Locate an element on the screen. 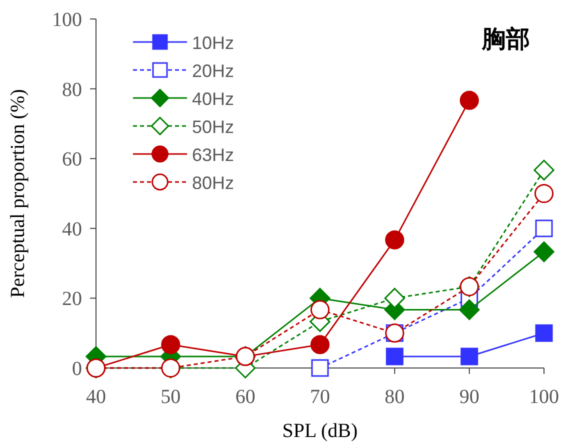  y-tick-label: 40 is located at coordinates (72, 229).